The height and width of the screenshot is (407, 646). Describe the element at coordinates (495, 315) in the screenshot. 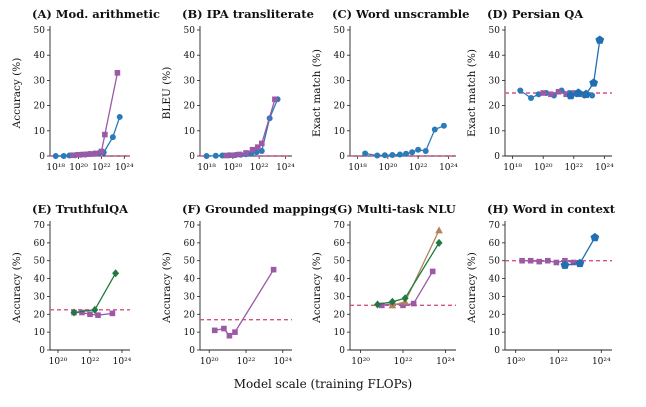

I see `y-tick-label: 20` at that location.